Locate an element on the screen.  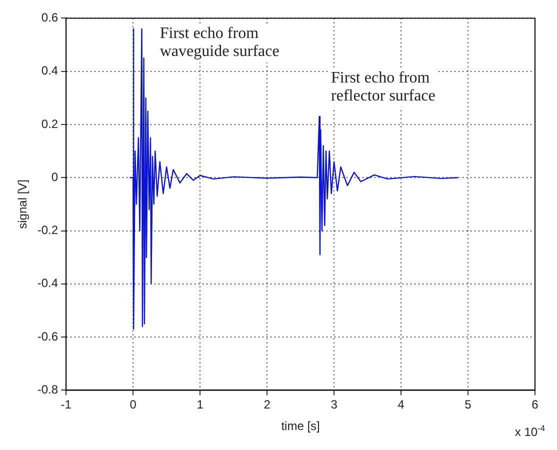
annotation: First echo from reflector surface is located at coordinates (383, 86).